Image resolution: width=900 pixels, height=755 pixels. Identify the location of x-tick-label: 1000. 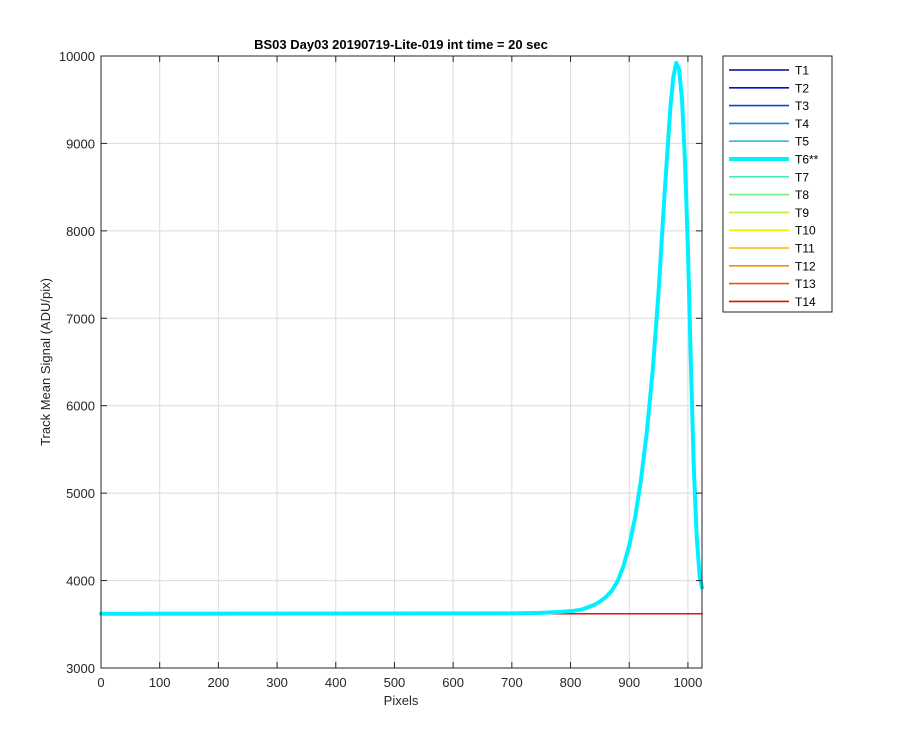
(687, 682).